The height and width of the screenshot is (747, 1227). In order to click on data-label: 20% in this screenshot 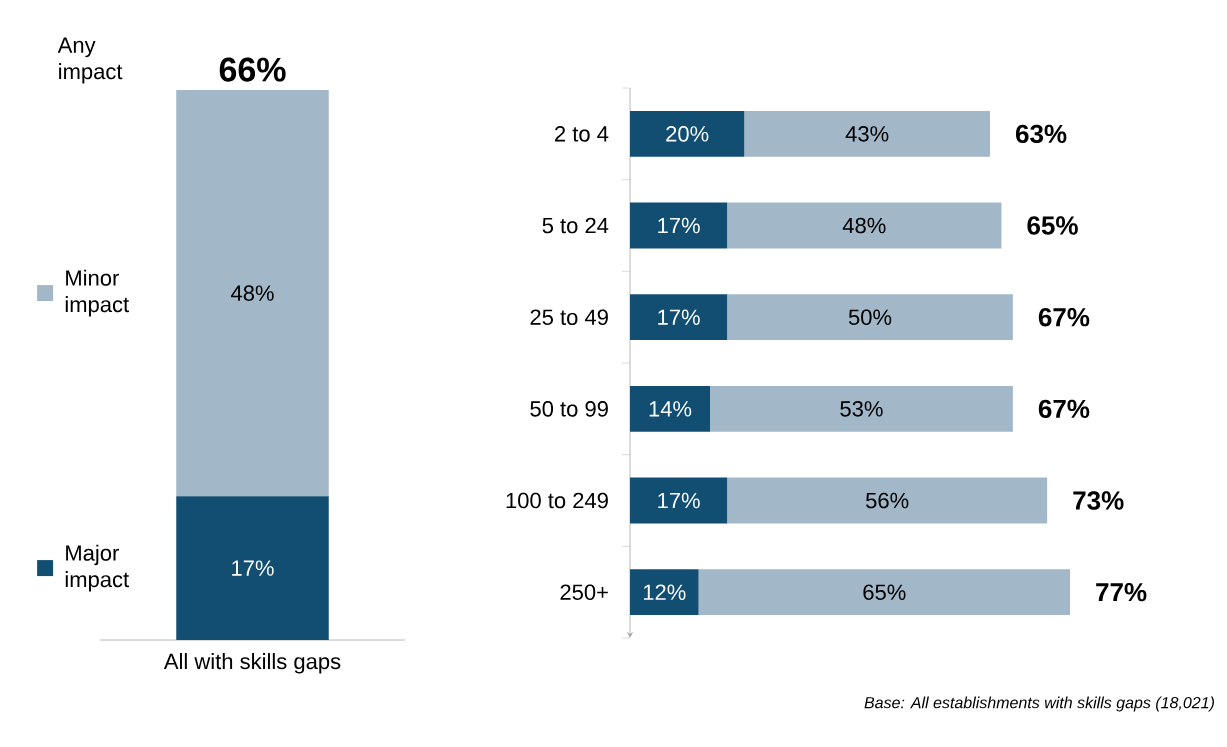, I will do `click(687, 134)`.